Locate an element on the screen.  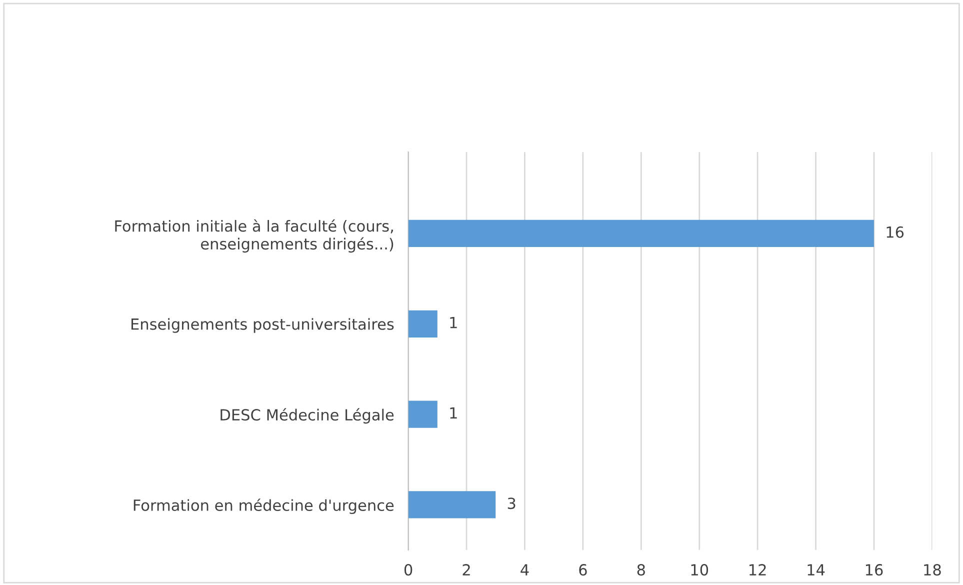
data-label: 3 is located at coordinates (512, 504).